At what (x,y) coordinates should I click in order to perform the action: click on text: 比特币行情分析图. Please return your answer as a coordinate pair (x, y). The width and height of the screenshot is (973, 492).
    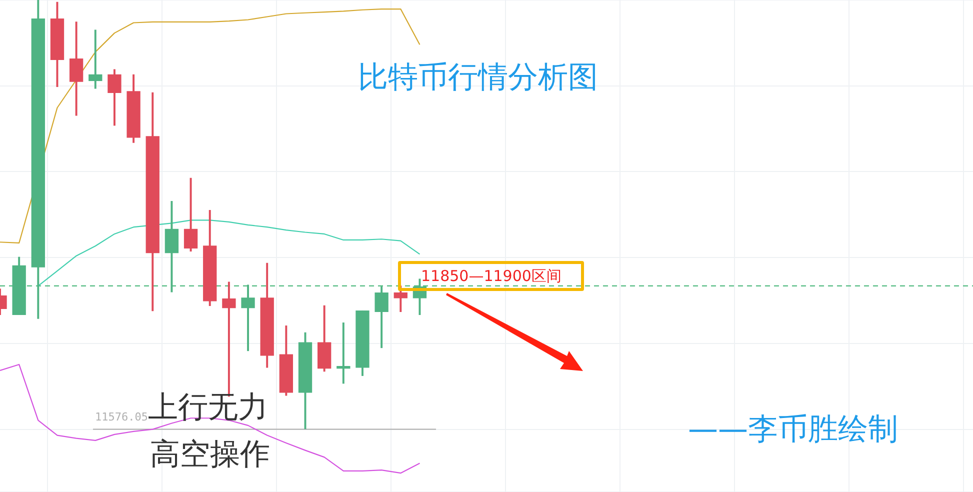
    Looking at the image, I should click on (478, 77).